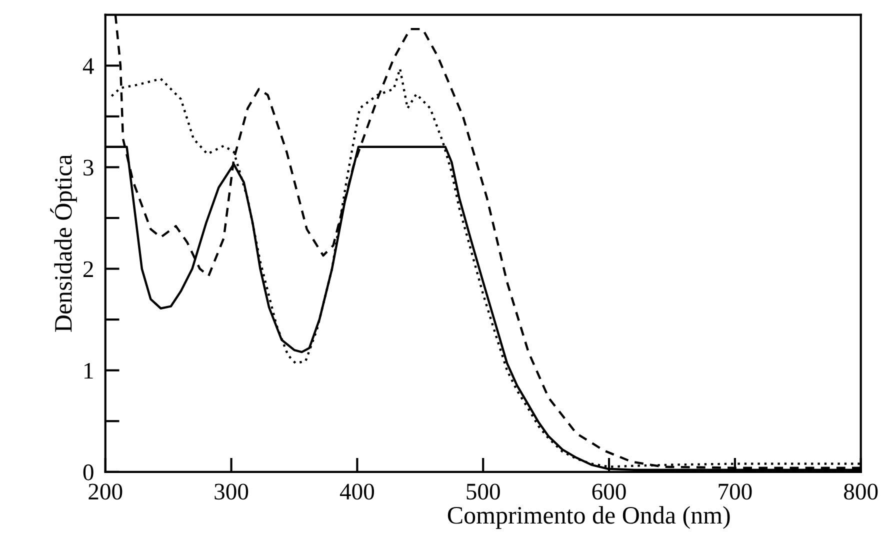 The image size is (893, 550). What do you see at coordinates (89, 168) in the screenshot?
I see `y-tick-label: 3` at bounding box center [89, 168].